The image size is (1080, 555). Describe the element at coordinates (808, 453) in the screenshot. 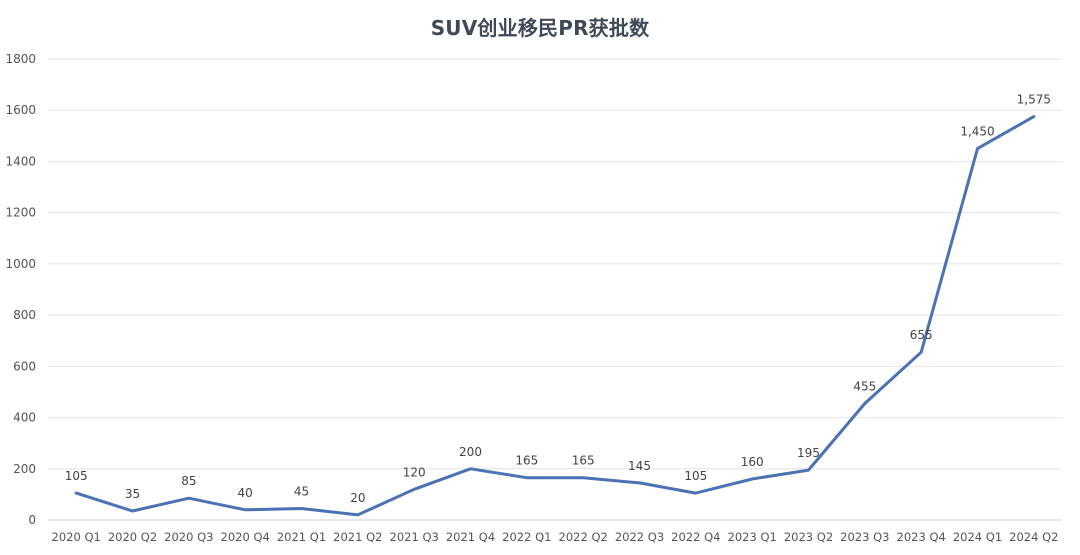

I see `data-label: 195` at that location.